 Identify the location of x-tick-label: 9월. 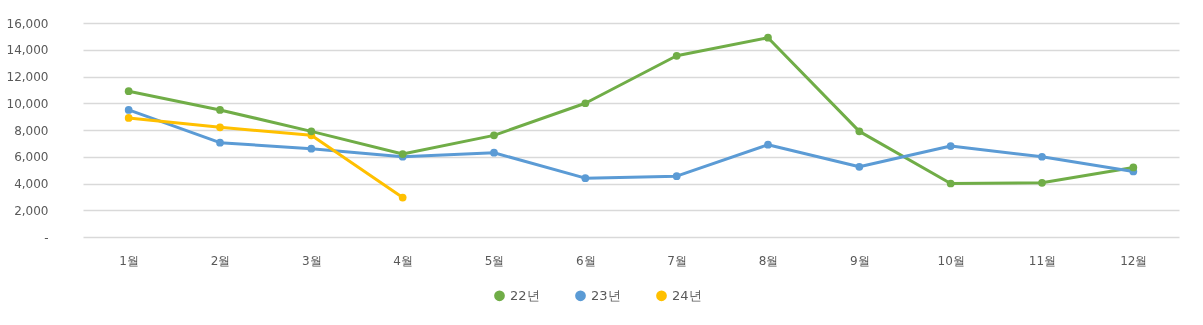
(860, 260).